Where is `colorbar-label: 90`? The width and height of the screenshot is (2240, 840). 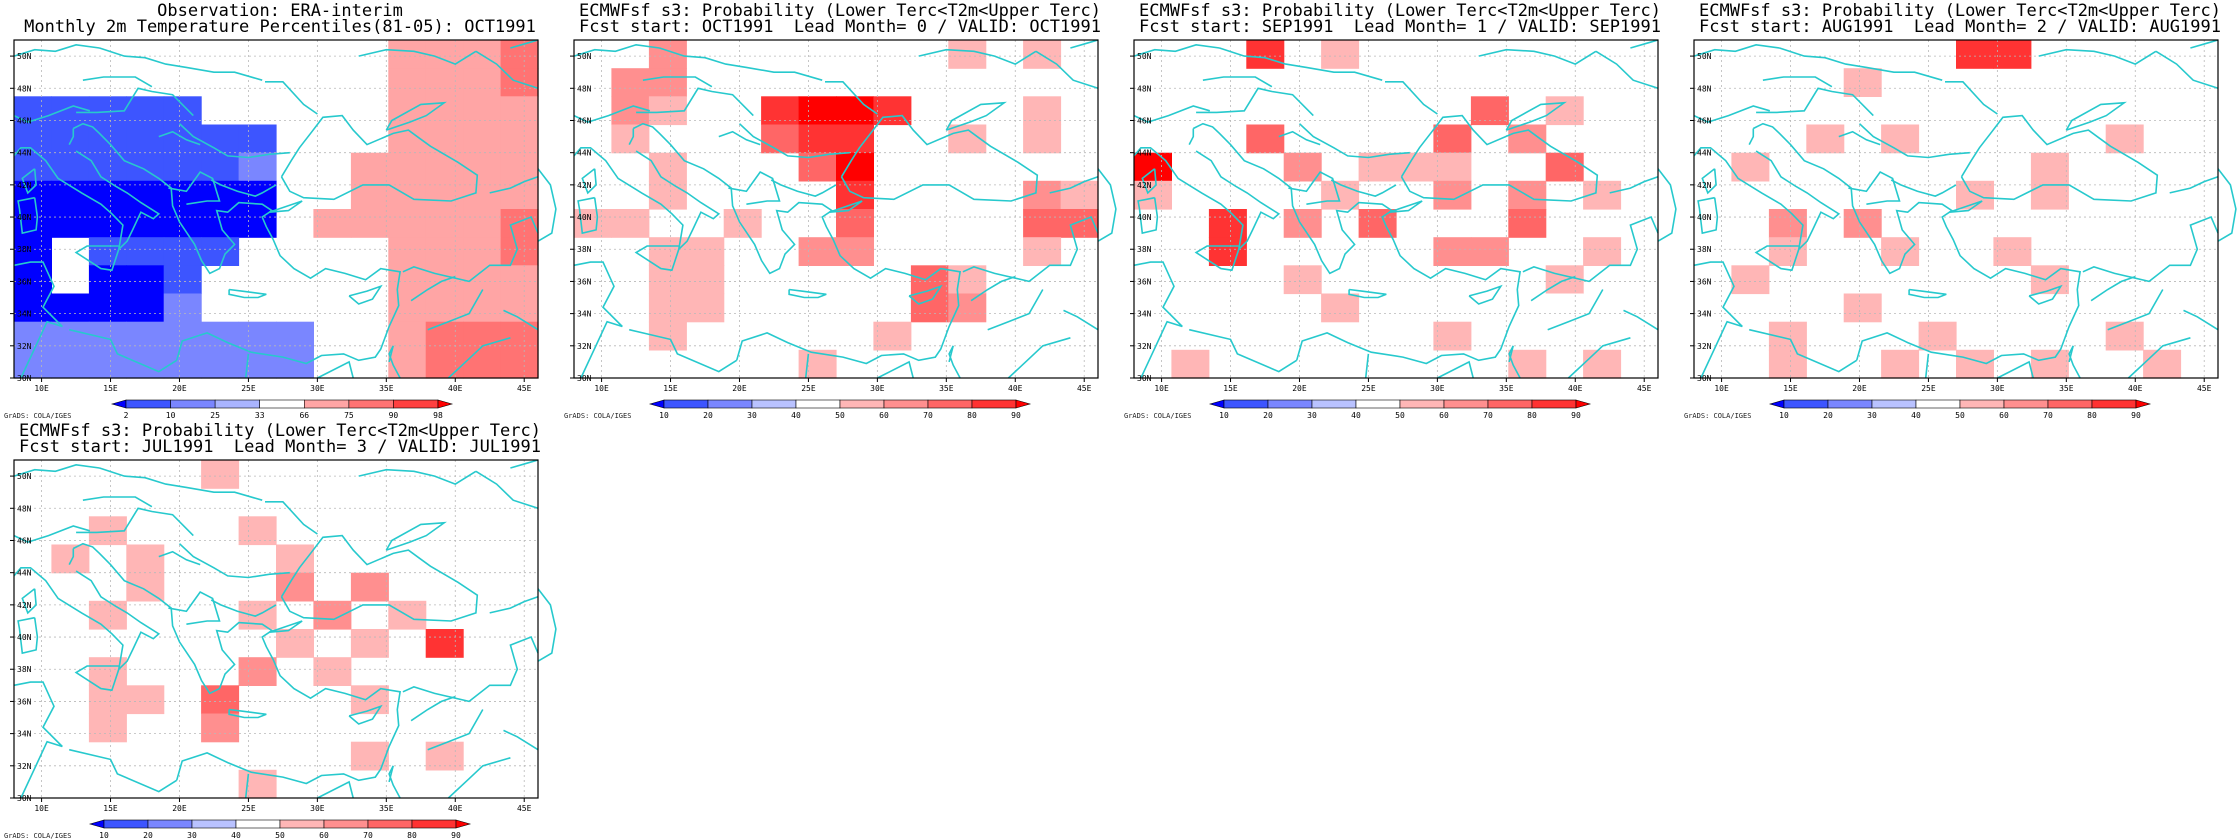
colorbar-label: 90 is located at coordinates (394, 415).